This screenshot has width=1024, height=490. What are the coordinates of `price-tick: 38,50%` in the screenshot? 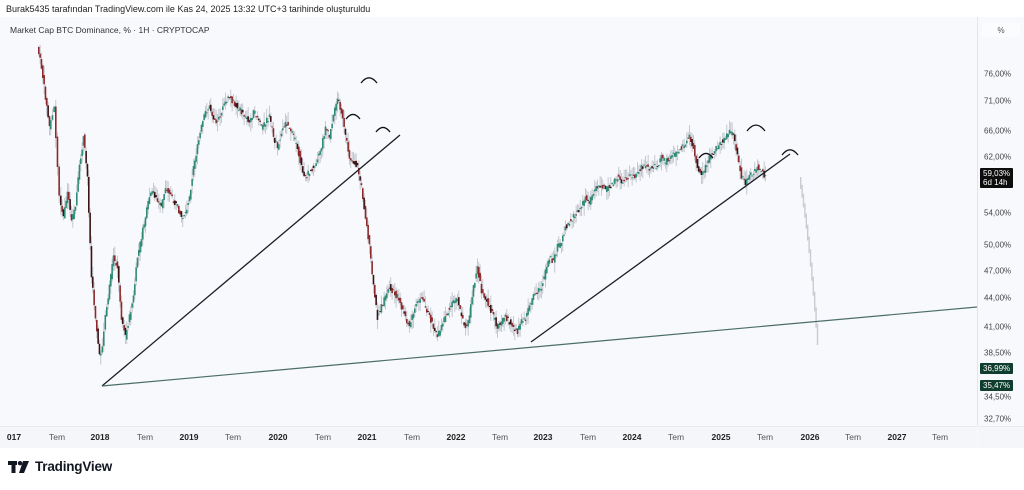 It's located at (998, 353).